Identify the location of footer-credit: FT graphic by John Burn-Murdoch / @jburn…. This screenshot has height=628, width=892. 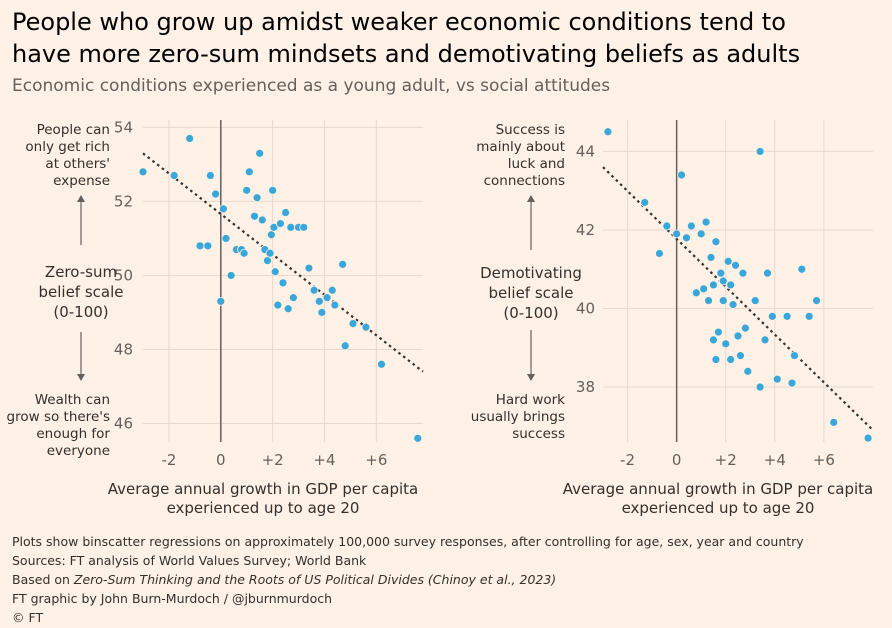
(172, 598).